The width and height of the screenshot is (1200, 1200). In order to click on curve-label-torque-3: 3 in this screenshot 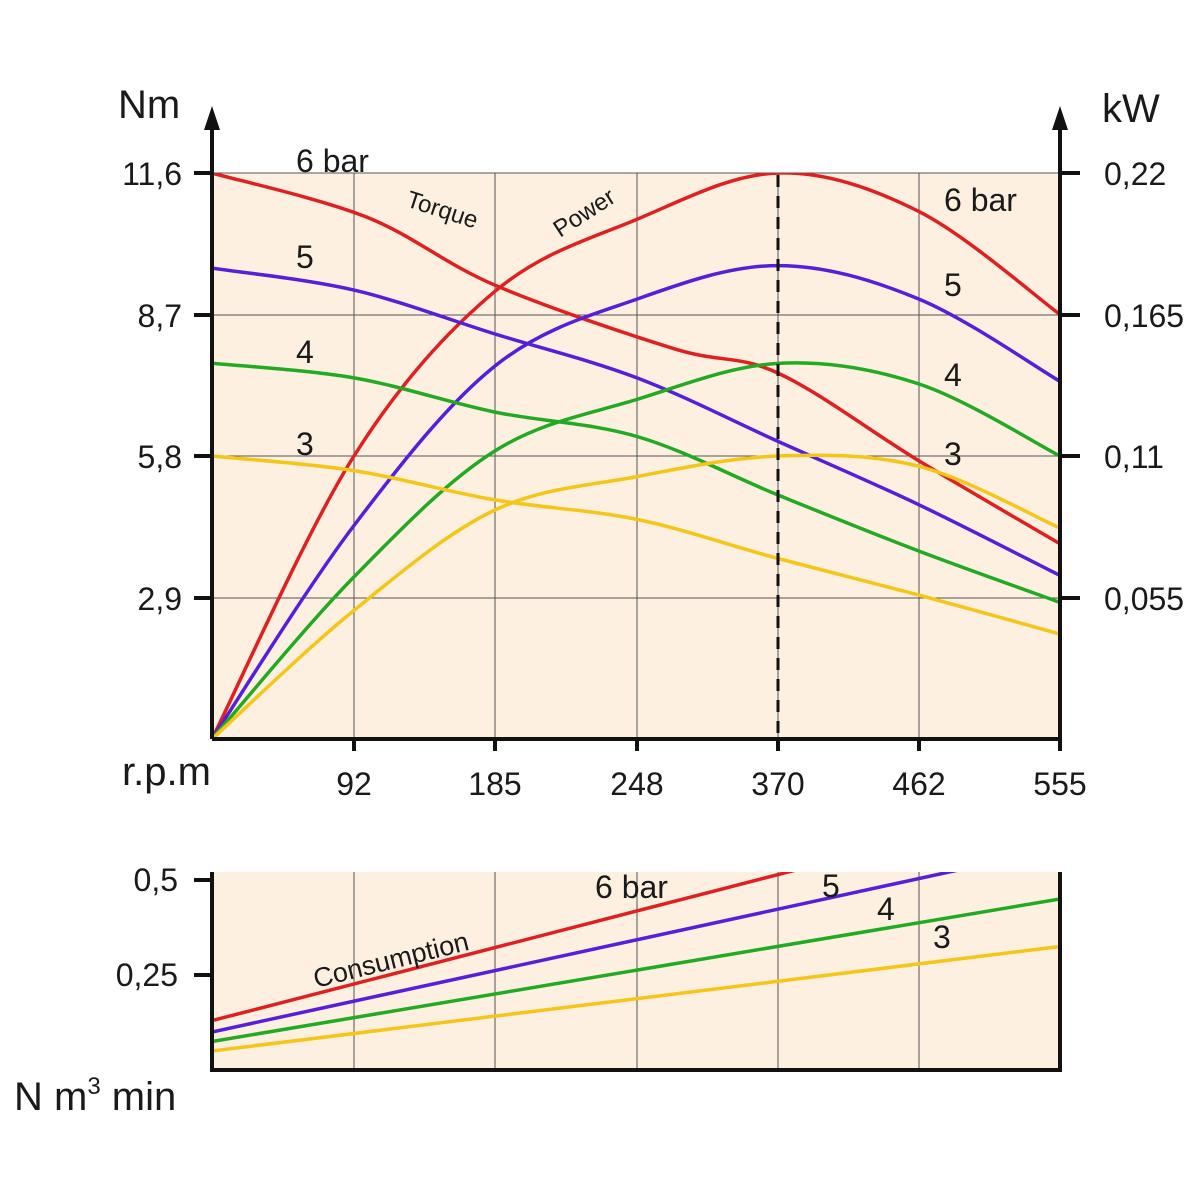, I will do `click(305, 444)`.